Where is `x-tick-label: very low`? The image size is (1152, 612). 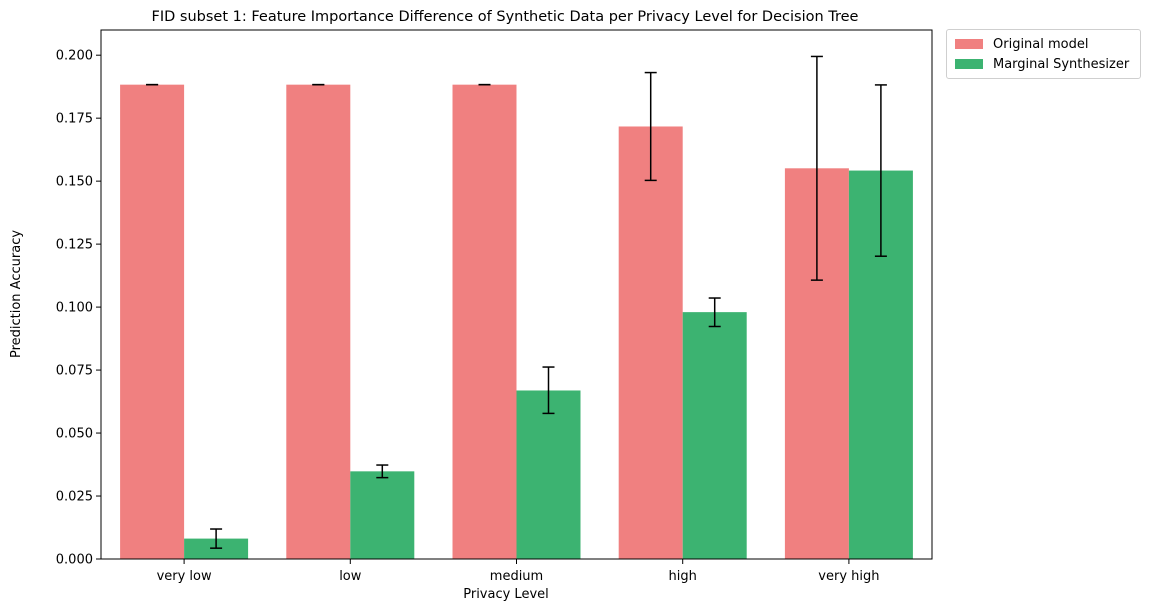 x-tick-label: very low is located at coordinates (184, 576).